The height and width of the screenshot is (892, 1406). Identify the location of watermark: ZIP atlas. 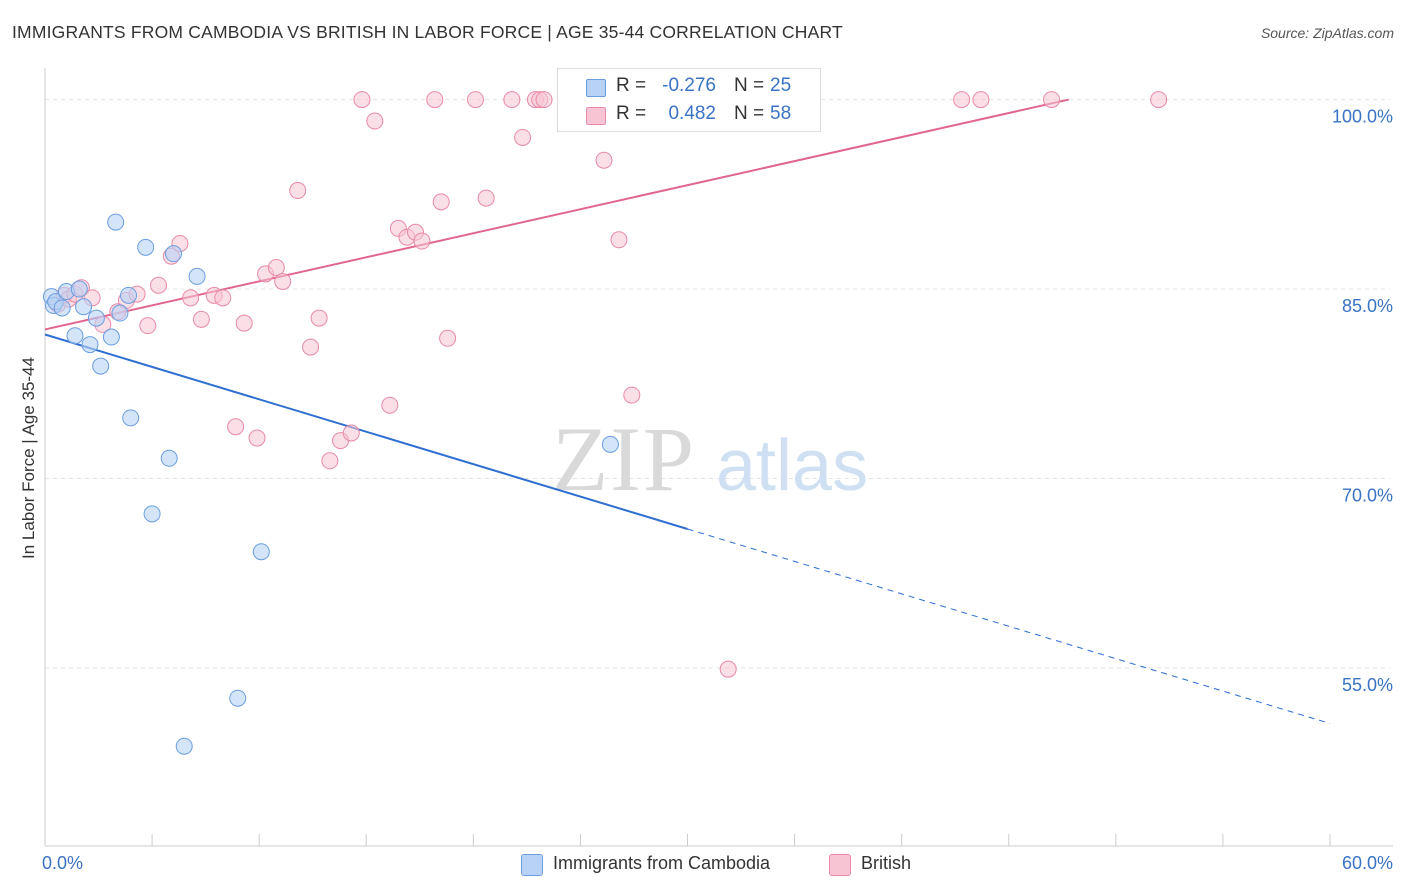
(710, 459).